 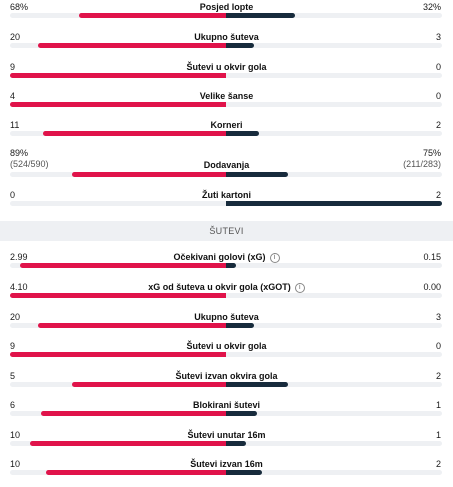 What do you see at coordinates (432, 257) in the screenshot?
I see `away-value: 0.15` at bounding box center [432, 257].